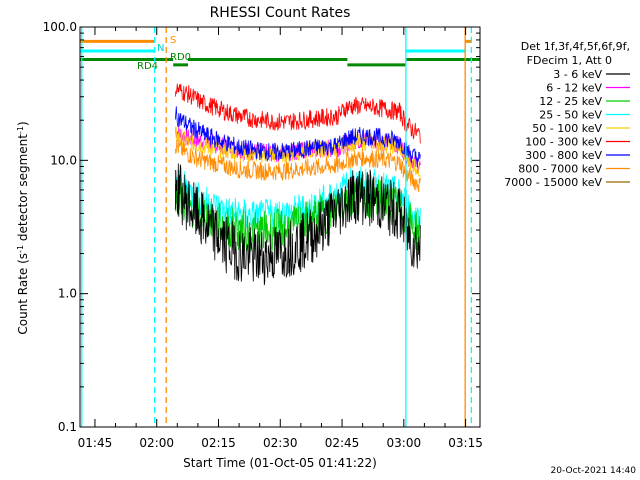 Image resolution: width=640 pixels, height=480 pixels. Describe the element at coordinates (404, 443) in the screenshot. I see `x-tick-label: 03:00` at that location.